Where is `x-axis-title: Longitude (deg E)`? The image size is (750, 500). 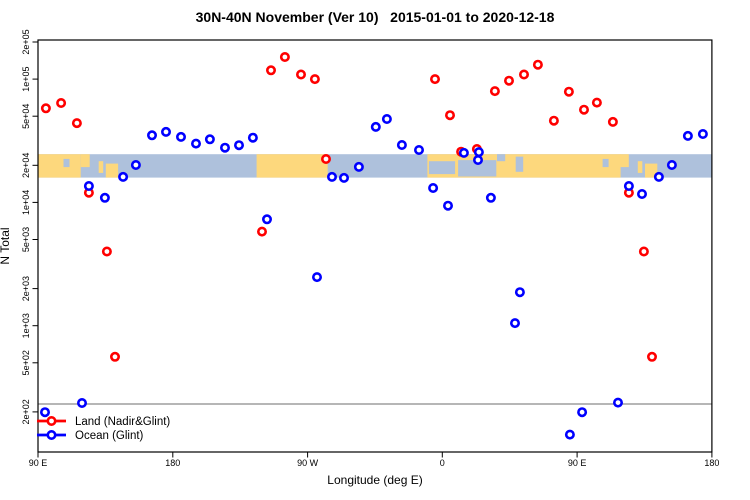 x-axis-title: Longitude (deg E) is located at coordinates (374, 480).